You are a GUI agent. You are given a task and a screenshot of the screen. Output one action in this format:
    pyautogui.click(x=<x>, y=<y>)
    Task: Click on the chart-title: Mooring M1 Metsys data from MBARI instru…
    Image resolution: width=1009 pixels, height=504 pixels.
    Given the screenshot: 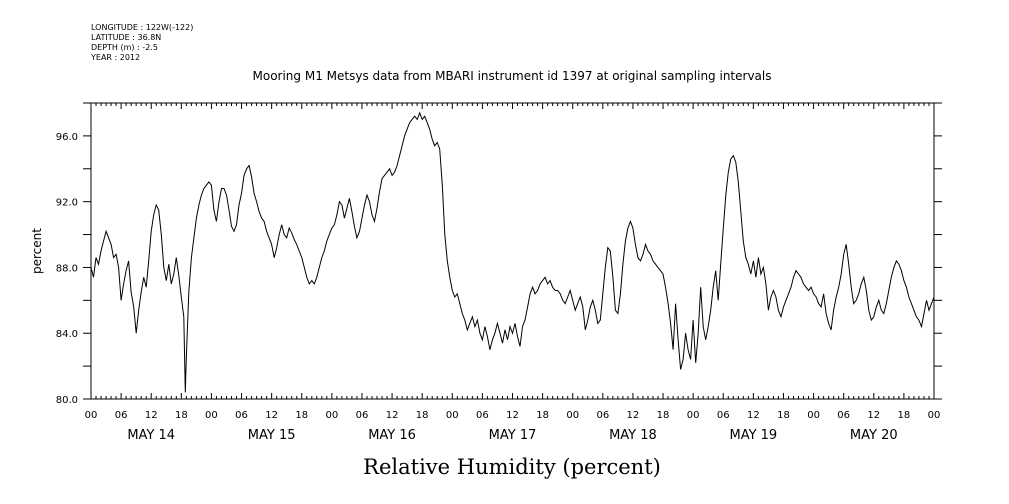 What is the action you would take?
    pyautogui.click(x=512, y=76)
    